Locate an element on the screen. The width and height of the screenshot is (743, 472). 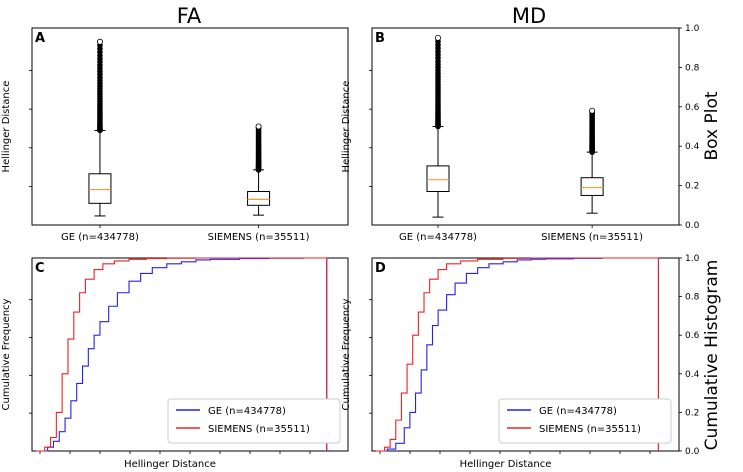
row-title-cumulative-histogram: Cumulative Histogram is located at coordinates (712, 355).